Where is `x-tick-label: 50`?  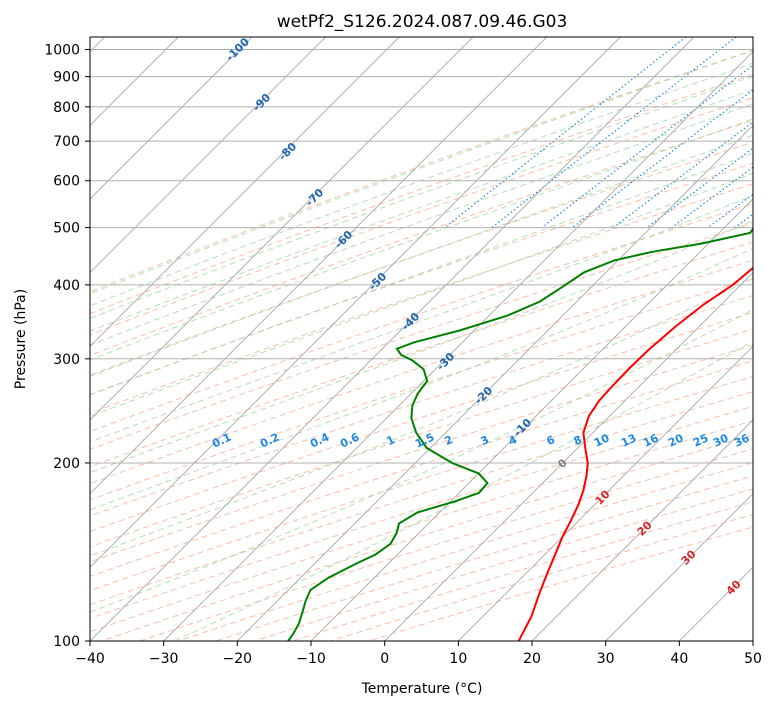
x-tick-label: 50 is located at coordinates (753, 659).